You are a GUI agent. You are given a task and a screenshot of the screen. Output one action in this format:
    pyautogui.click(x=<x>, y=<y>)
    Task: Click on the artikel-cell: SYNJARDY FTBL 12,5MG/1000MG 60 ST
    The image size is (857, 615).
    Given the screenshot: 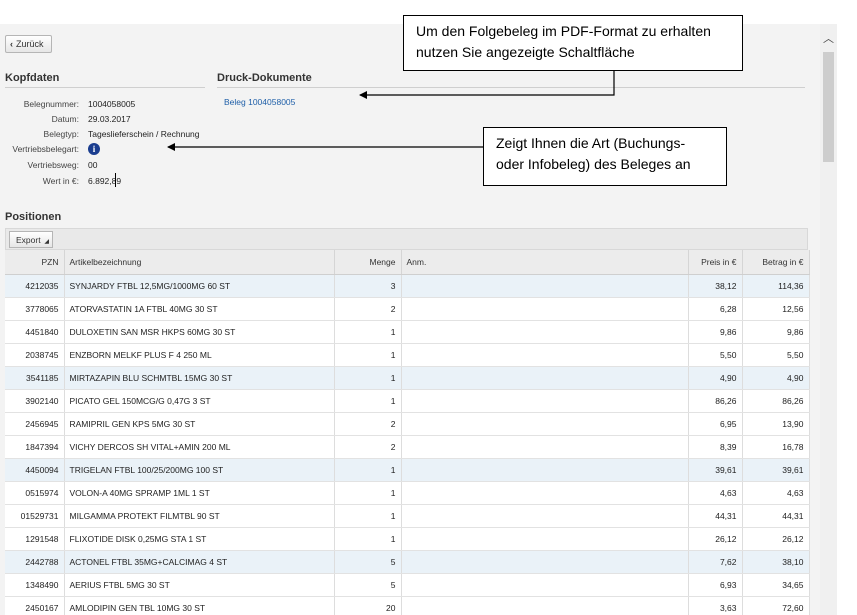 What is the action you would take?
    pyautogui.click(x=199, y=286)
    